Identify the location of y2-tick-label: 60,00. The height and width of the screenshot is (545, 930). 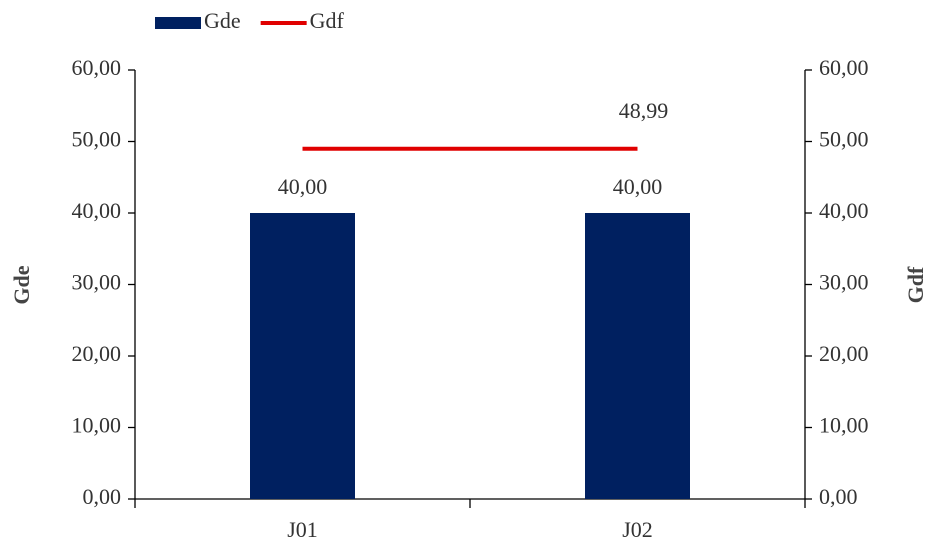
(844, 67).